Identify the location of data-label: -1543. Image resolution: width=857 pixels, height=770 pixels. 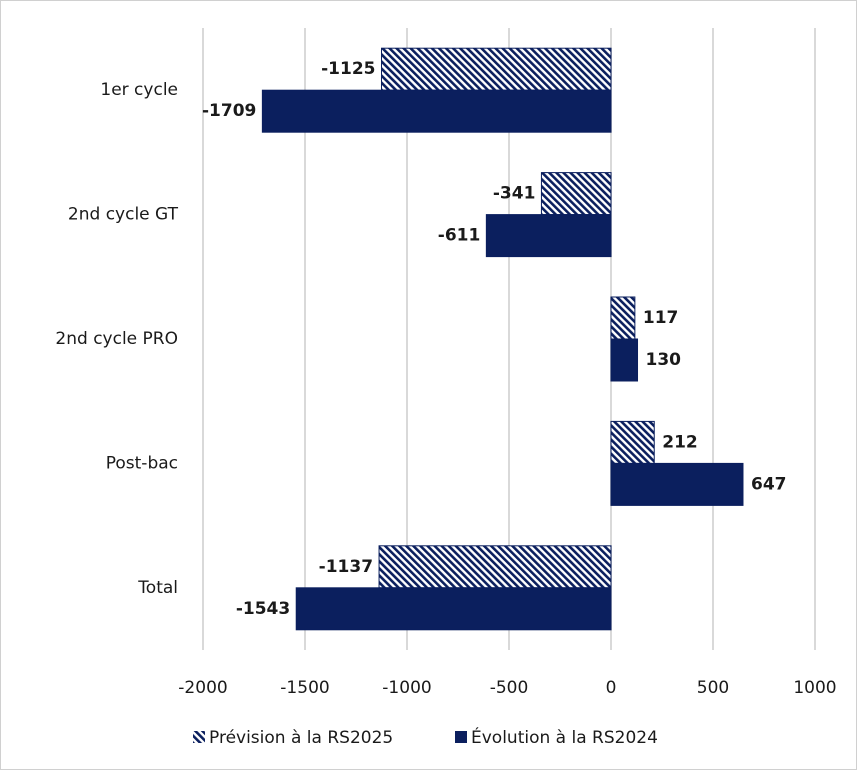
(263, 609).